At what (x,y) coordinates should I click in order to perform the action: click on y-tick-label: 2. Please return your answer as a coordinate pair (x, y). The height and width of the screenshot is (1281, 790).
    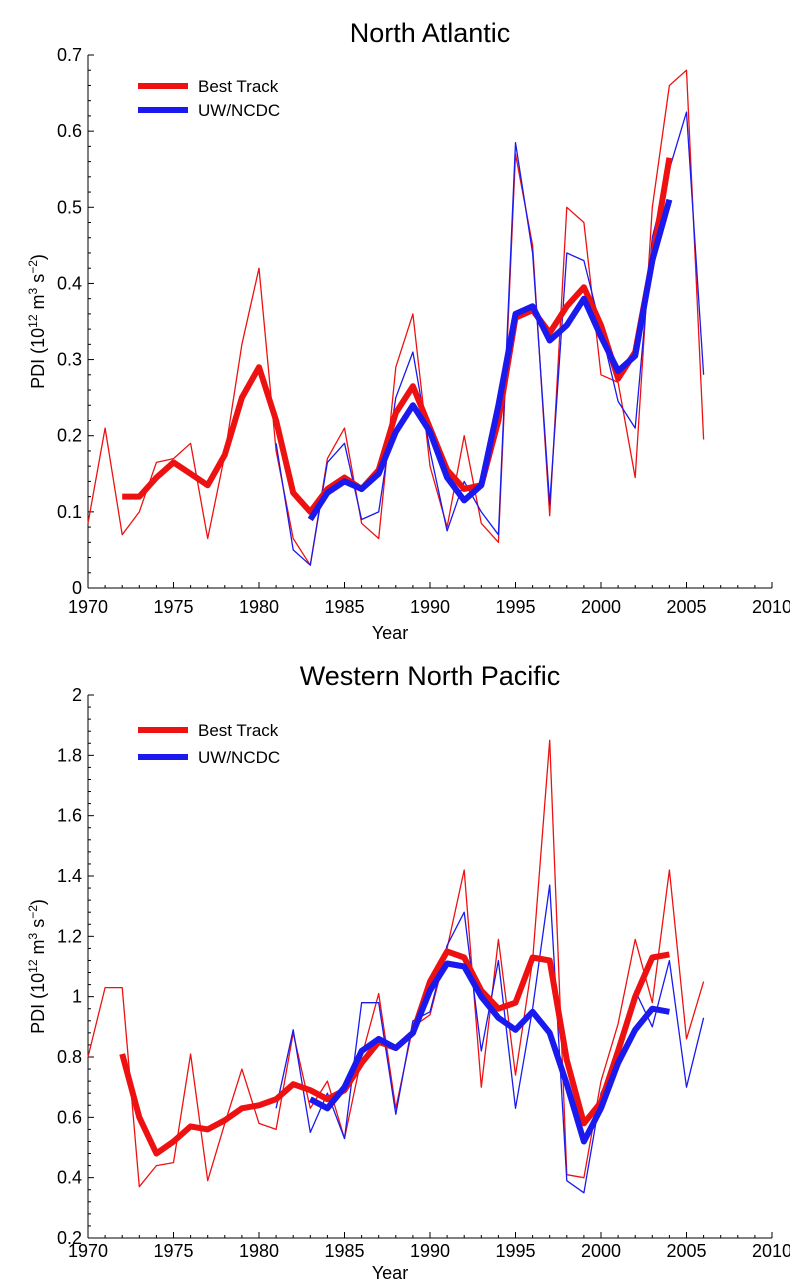
    Looking at the image, I should click on (77, 695).